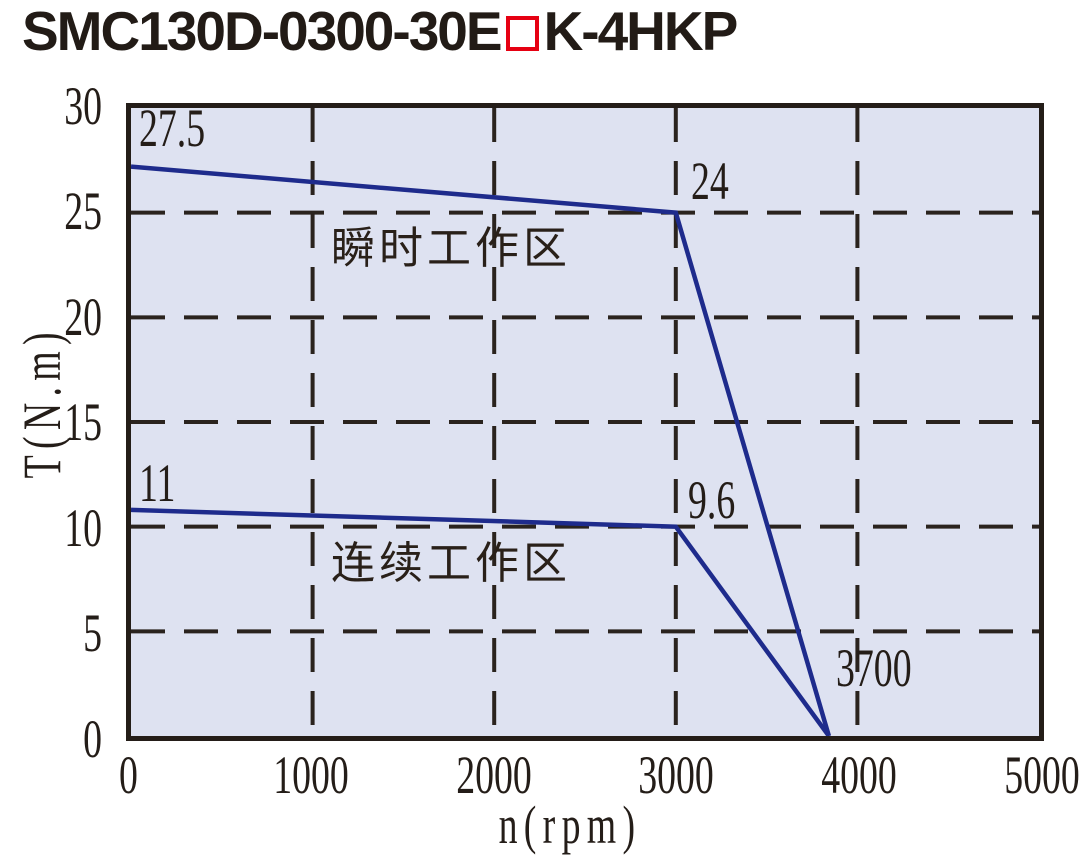 The width and height of the screenshot is (1091, 855). I want to click on x-tick-text: 0, so click(128, 775).